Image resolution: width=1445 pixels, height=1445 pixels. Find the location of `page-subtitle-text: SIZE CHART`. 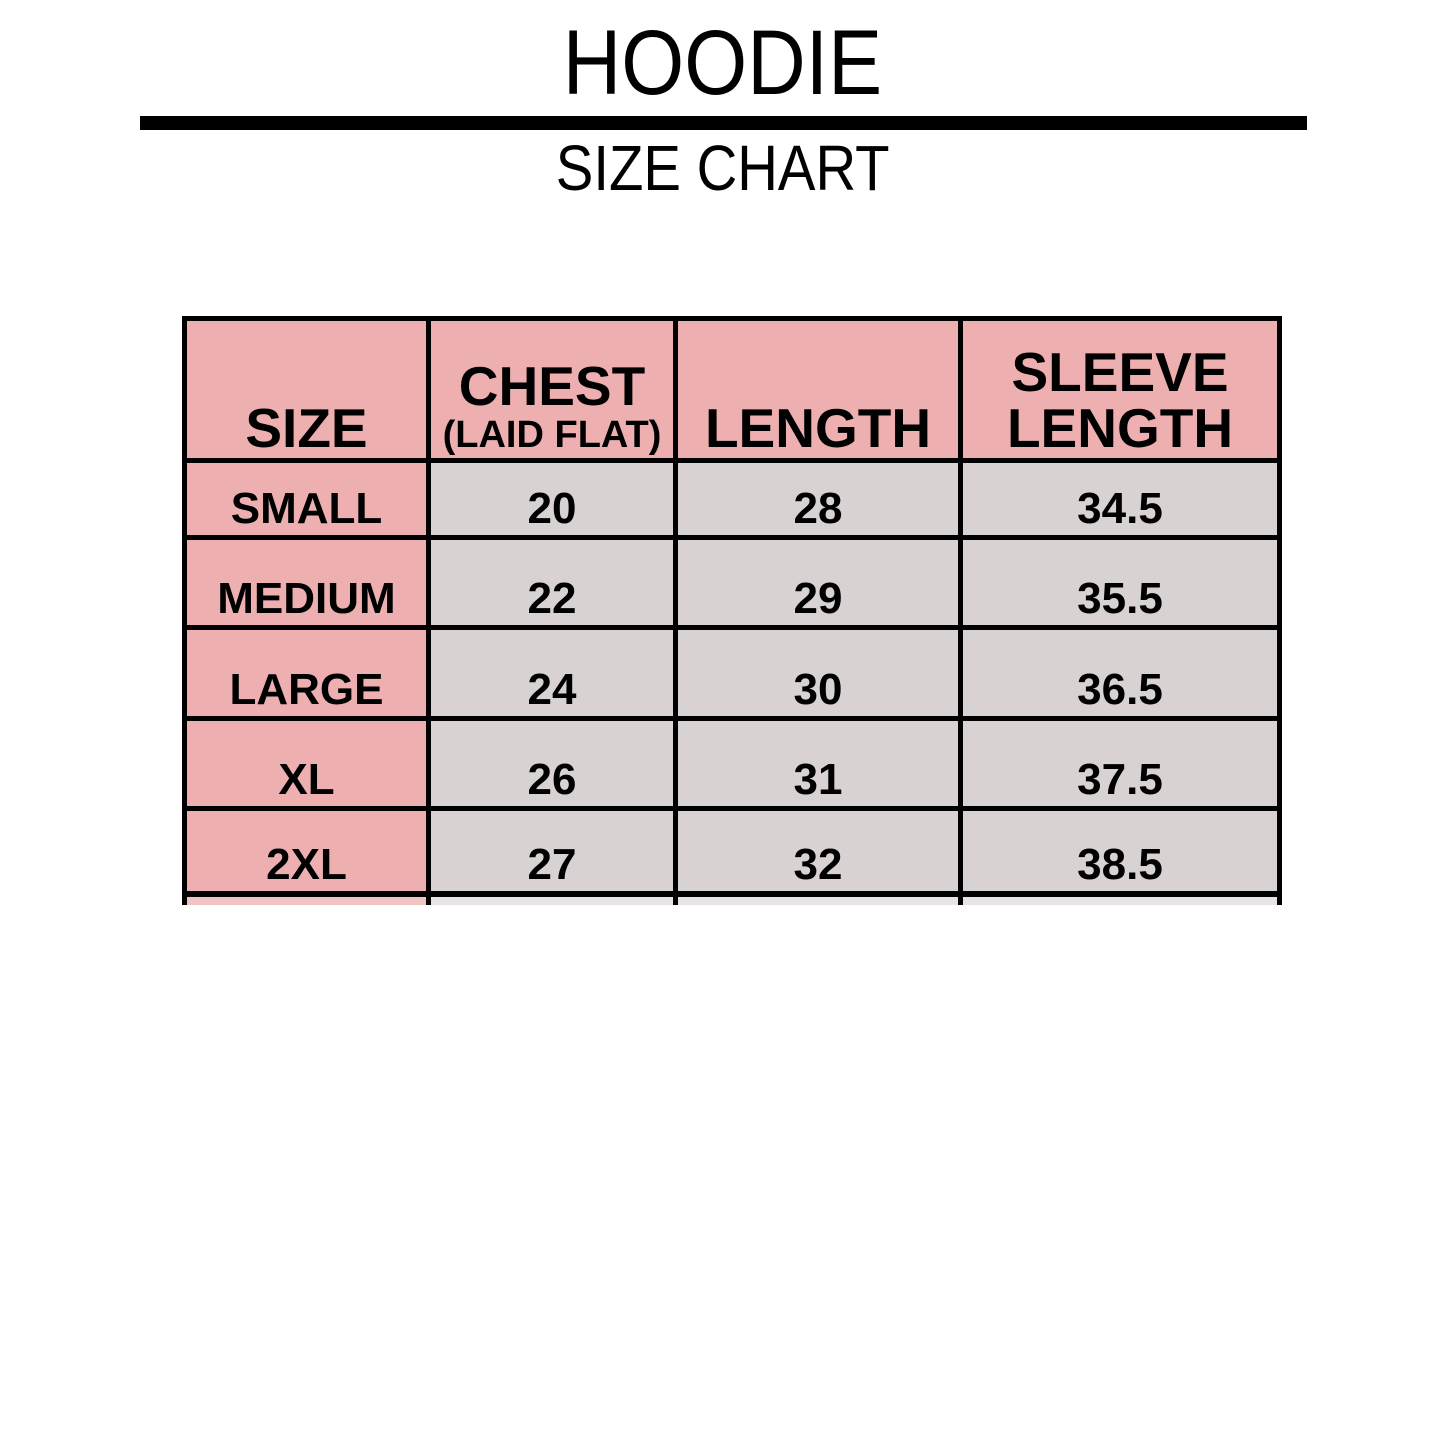

page-subtitle-text: SIZE CHART is located at coordinates (722, 168).